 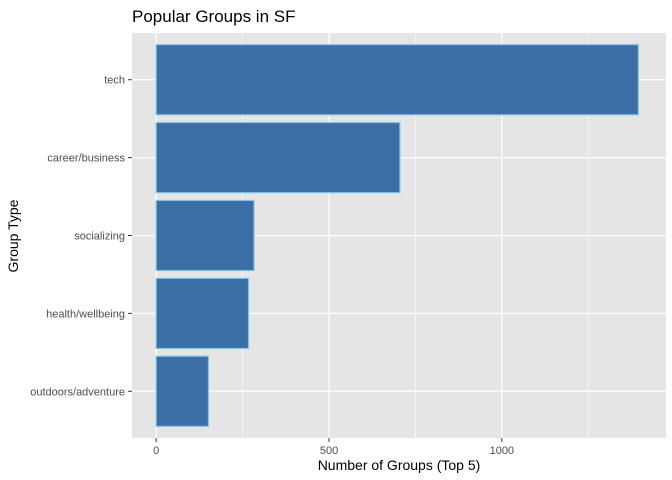 What do you see at coordinates (213, 16) in the screenshot?
I see `chart-title: Popular Groups in SF` at bounding box center [213, 16].